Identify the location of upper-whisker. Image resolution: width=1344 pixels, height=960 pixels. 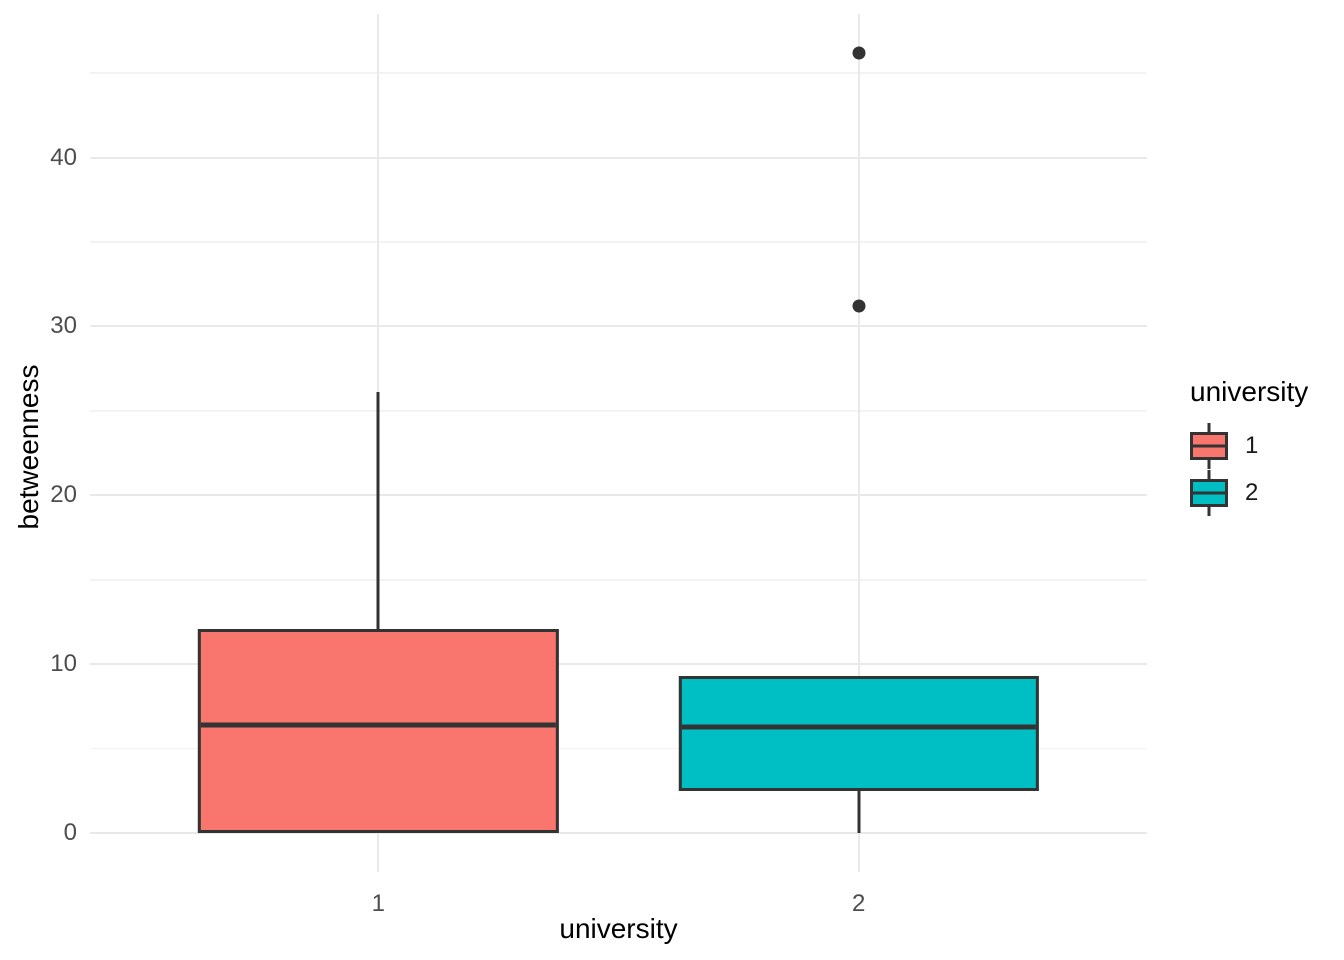
(378, 510).